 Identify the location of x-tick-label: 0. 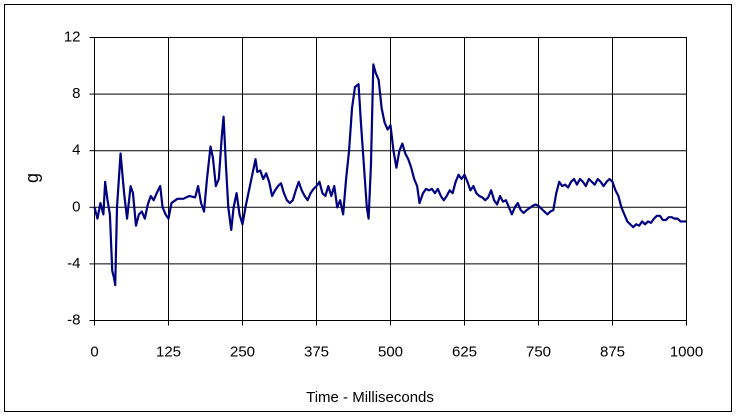
(94, 351).